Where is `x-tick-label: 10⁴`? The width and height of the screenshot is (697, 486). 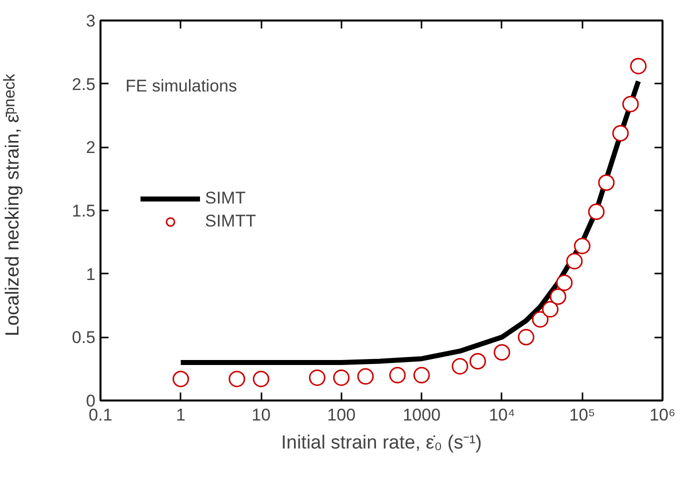 x-tick-label: 10⁴ is located at coordinates (502, 415).